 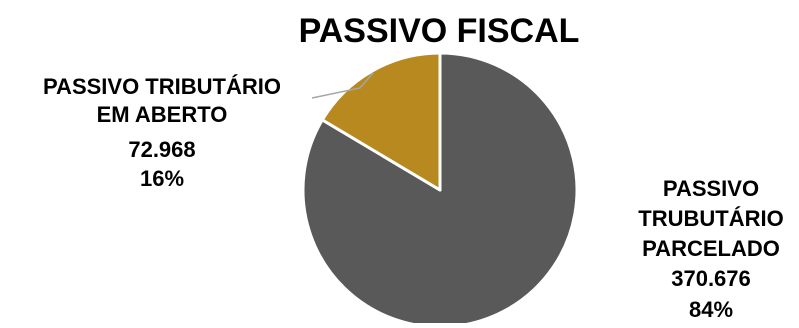 What do you see at coordinates (711, 309) in the screenshot?
I see `slice-percent-label: 84%` at bounding box center [711, 309].